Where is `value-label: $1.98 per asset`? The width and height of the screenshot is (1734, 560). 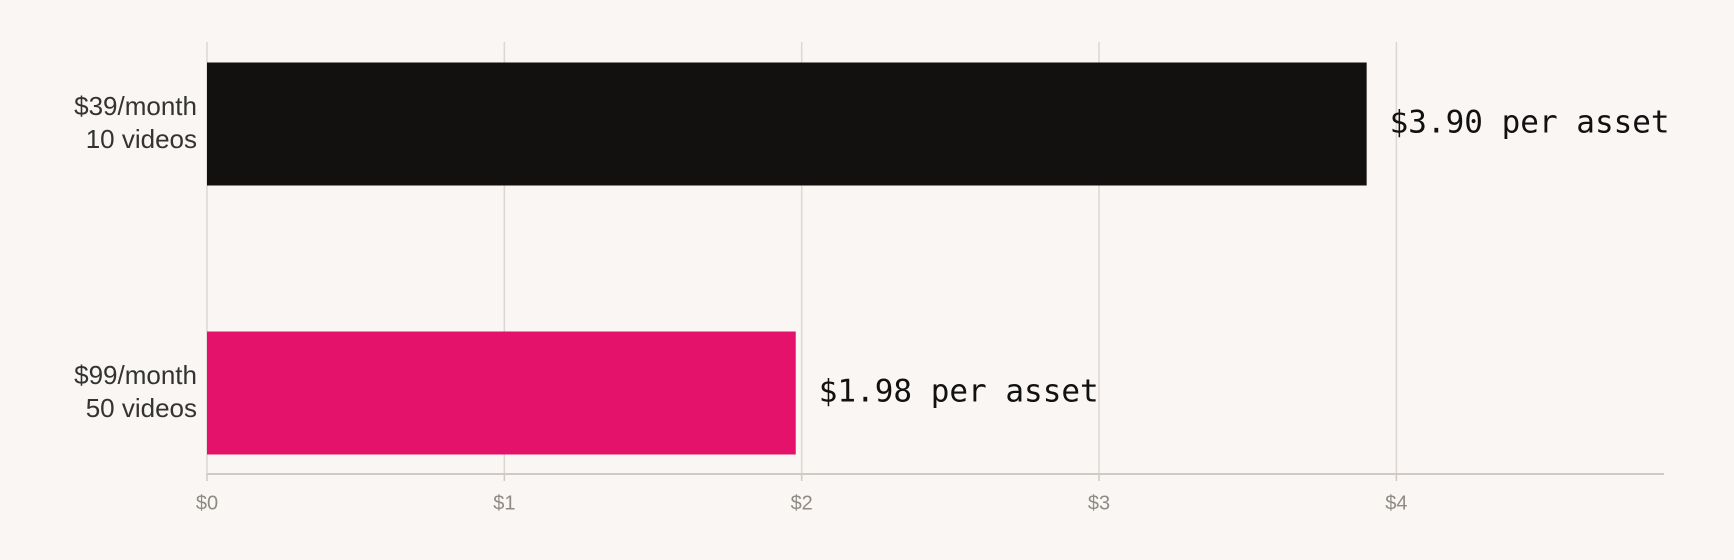 value-label: $1.98 per asset is located at coordinates (959, 392).